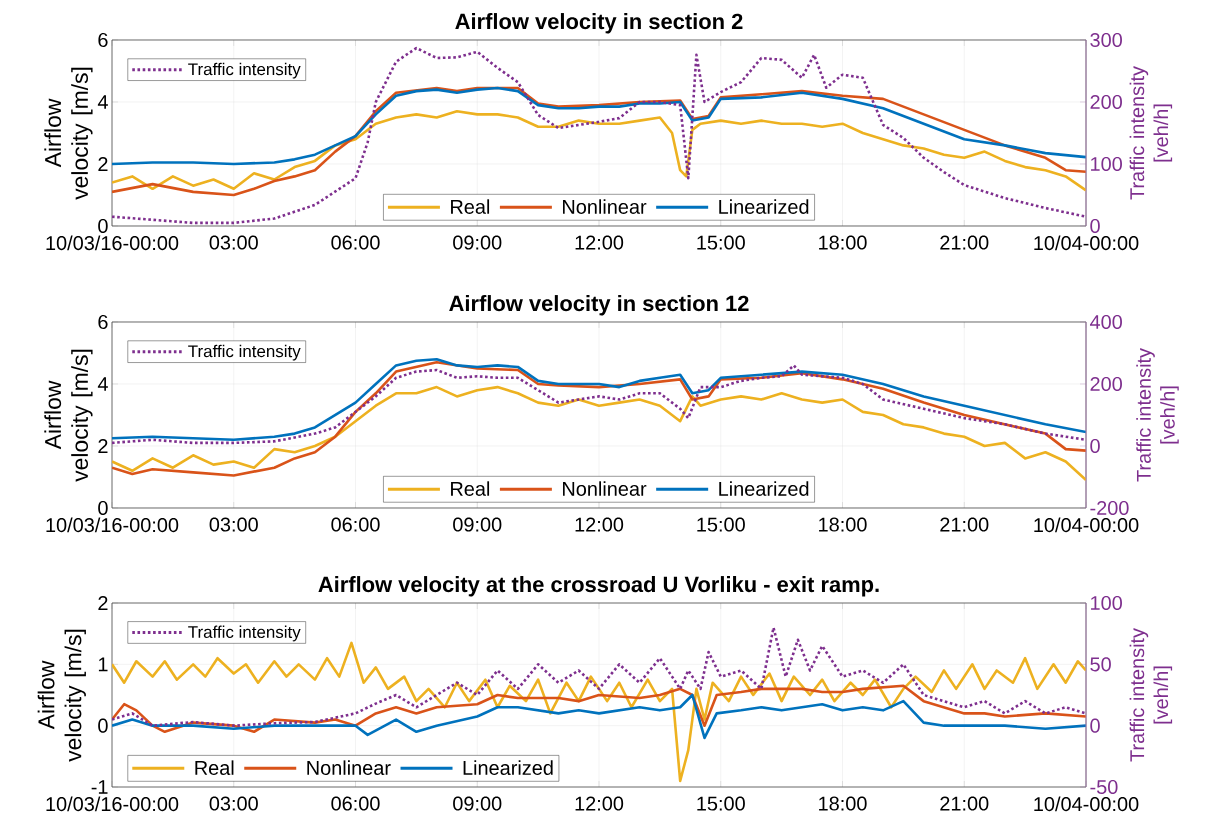  I want to click on y2-tick-label: -50, so click(1104, 787).